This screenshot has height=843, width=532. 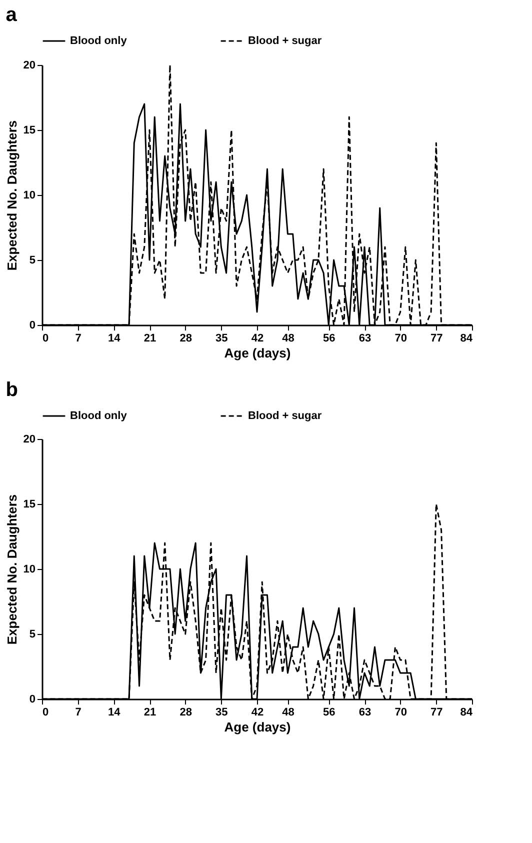 What do you see at coordinates (12, 390) in the screenshot?
I see `chart-title: b` at bounding box center [12, 390].